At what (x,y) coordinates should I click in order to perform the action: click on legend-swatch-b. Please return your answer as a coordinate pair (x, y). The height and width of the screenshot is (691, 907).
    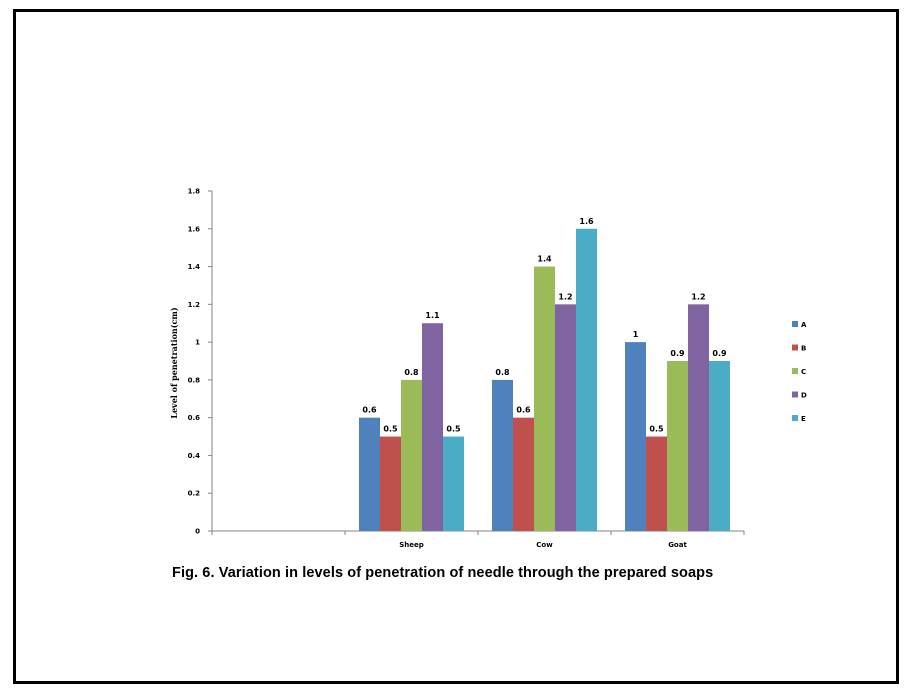
    Looking at the image, I should click on (795, 347).